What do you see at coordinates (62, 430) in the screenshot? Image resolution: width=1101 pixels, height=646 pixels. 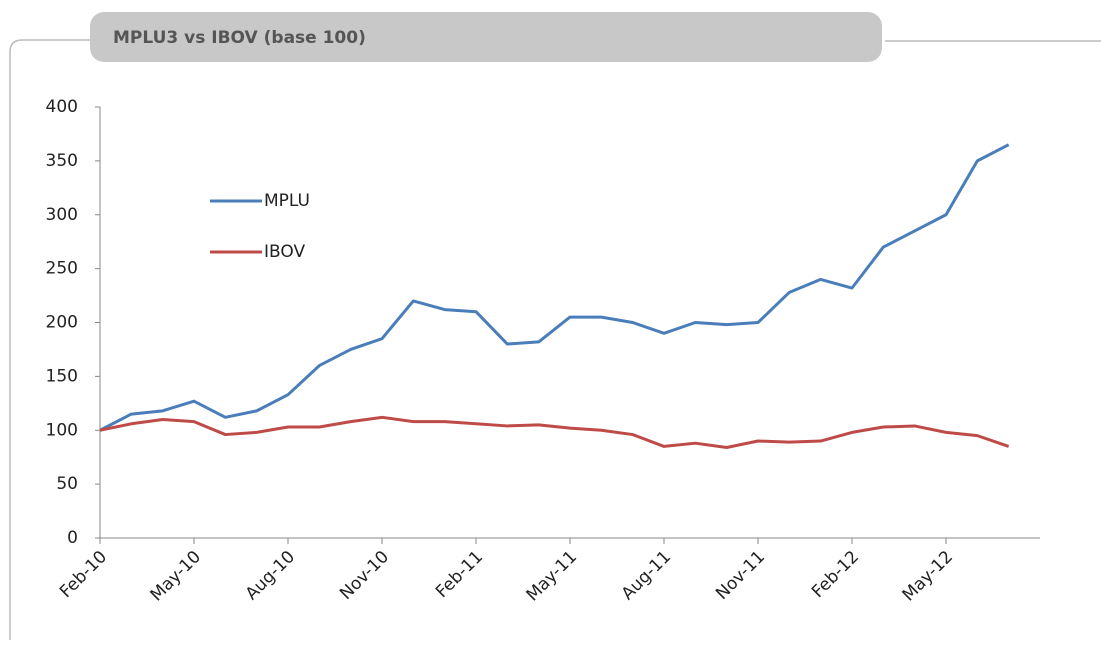 I see `y-tick-label: 100` at bounding box center [62, 430].